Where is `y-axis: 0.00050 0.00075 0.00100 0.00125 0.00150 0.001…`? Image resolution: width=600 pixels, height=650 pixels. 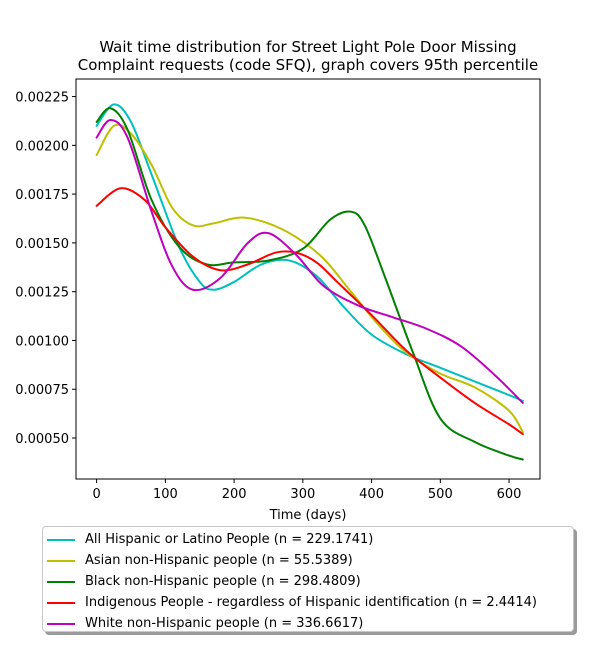 y-axis: 0.00050 0.00075 0.00100 0.00125 0.00150 0.001… is located at coordinates (45, 269).